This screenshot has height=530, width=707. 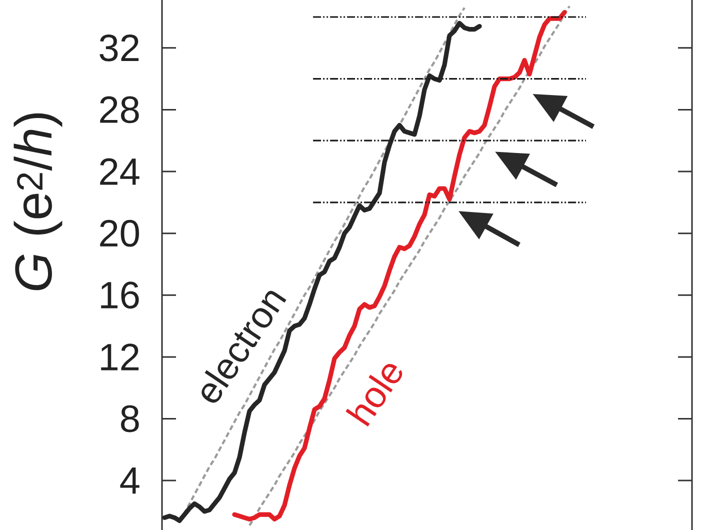 What do you see at coordinates (130, 480) in the screenshot?
I see `y-tick-label: 4` at bounding box center [130, 480].